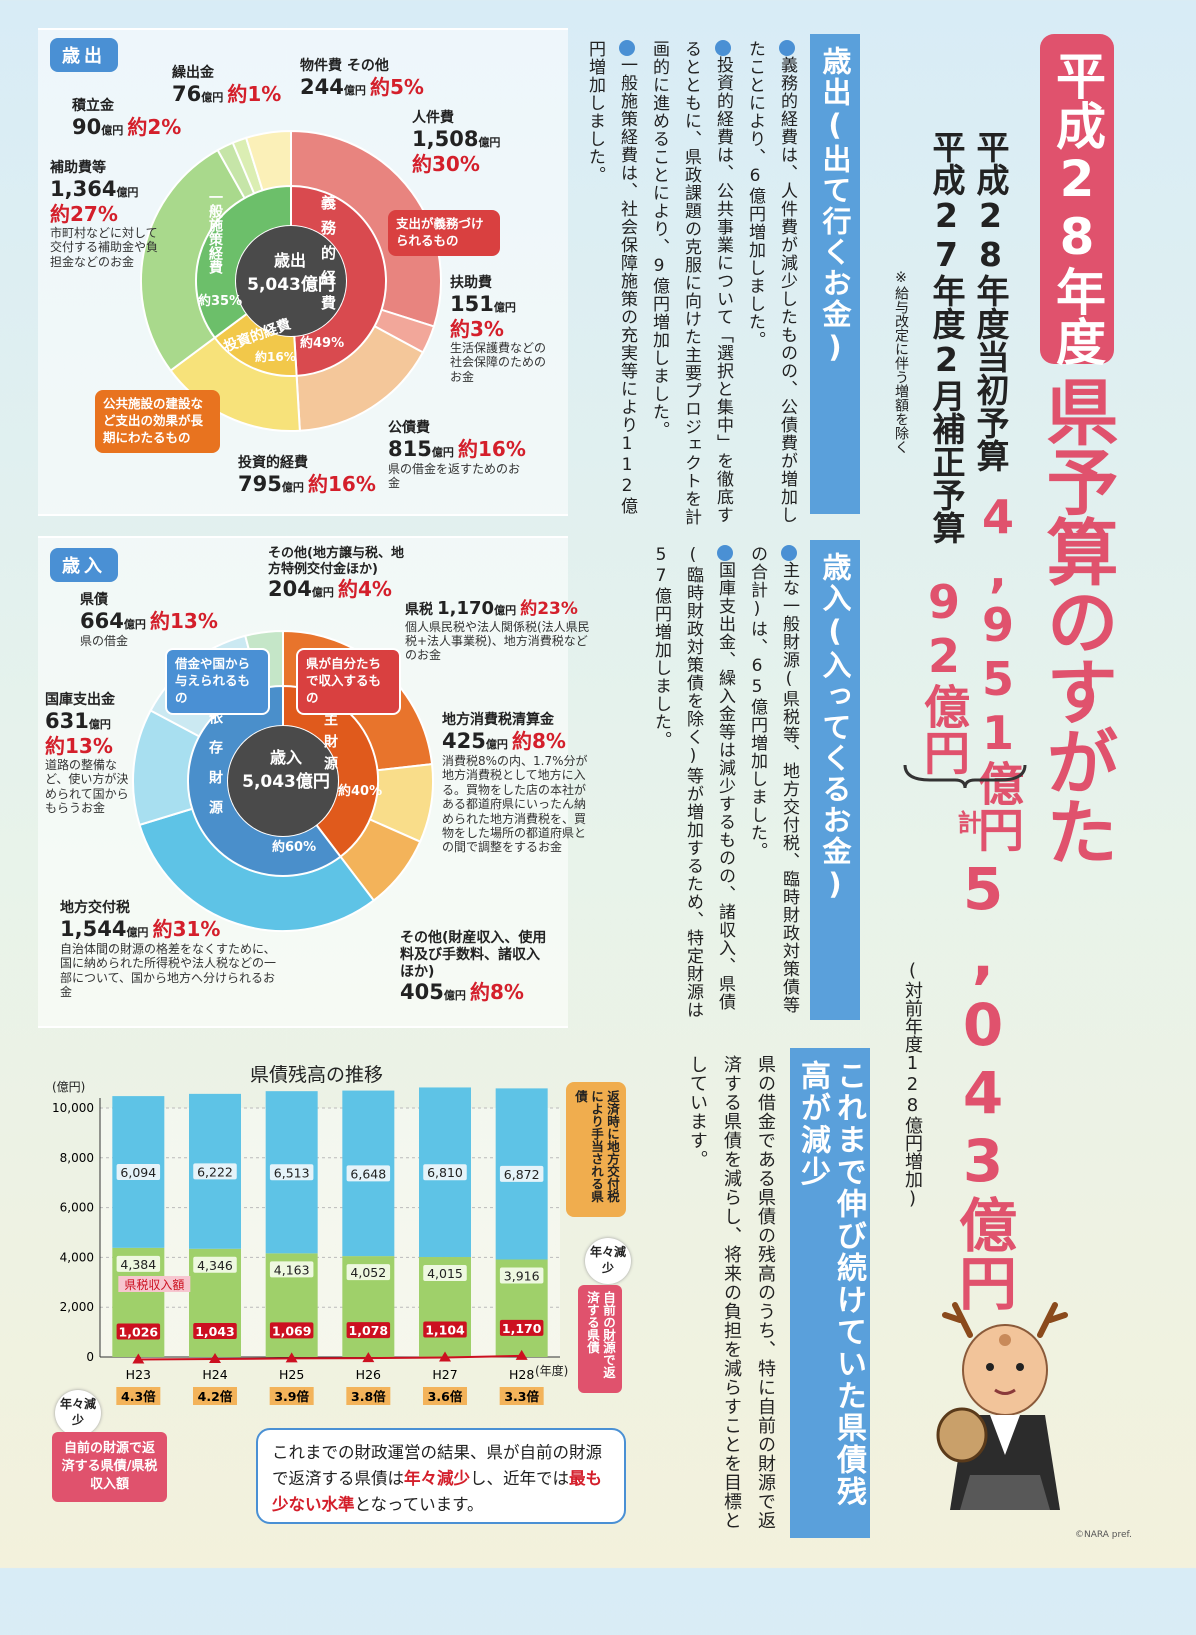 The height and width of the screenshot is (1635, 1196). I want to click on bar-grant-value-label: 6,094, so click(138, 1172).